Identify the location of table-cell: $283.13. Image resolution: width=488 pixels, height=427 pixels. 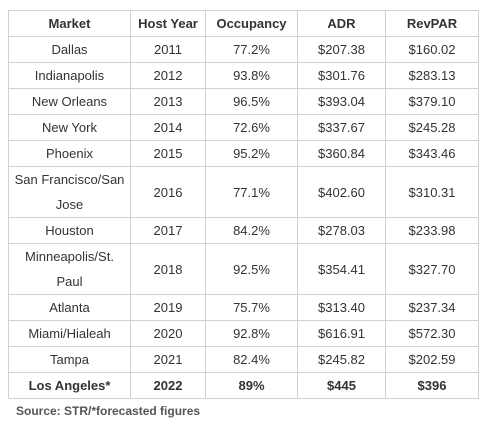
(432, 75).